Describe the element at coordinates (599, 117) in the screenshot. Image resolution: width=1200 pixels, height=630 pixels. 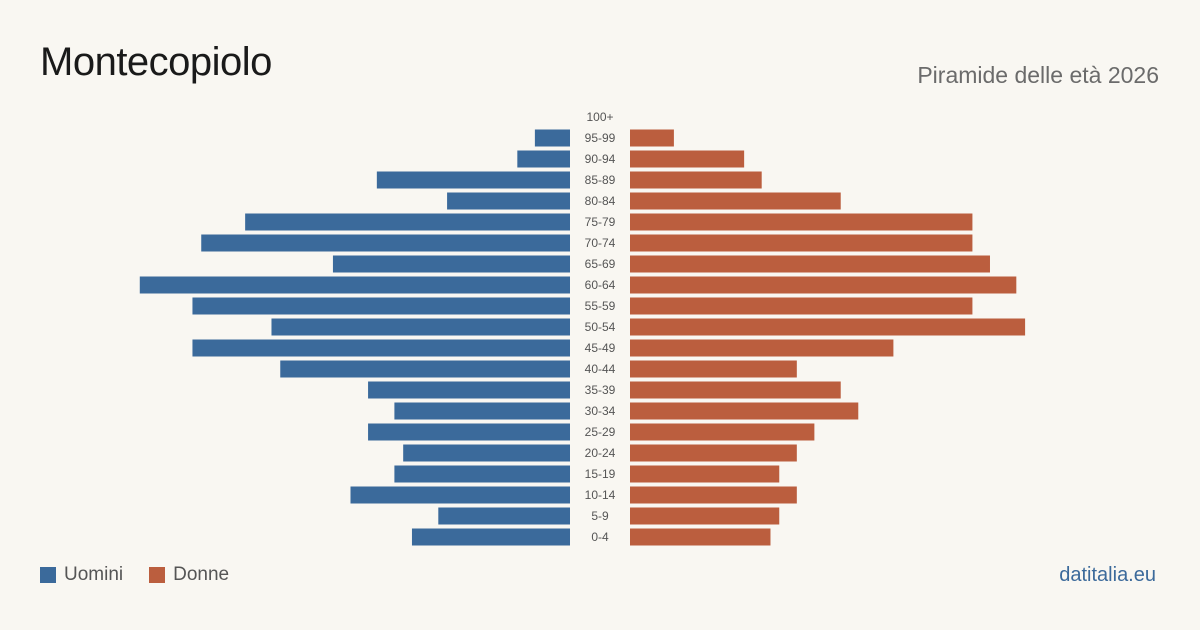
I see `age-group-label: 100+` at that location.